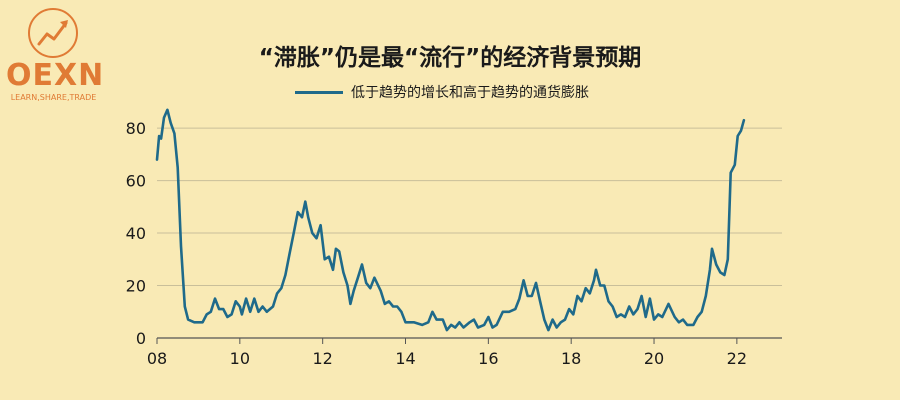 The width and height of the screenshot is (900, 400). Describe the element at coordinates (157, 358) in the screenshot. I see `x-tick-label: 08` at that location.